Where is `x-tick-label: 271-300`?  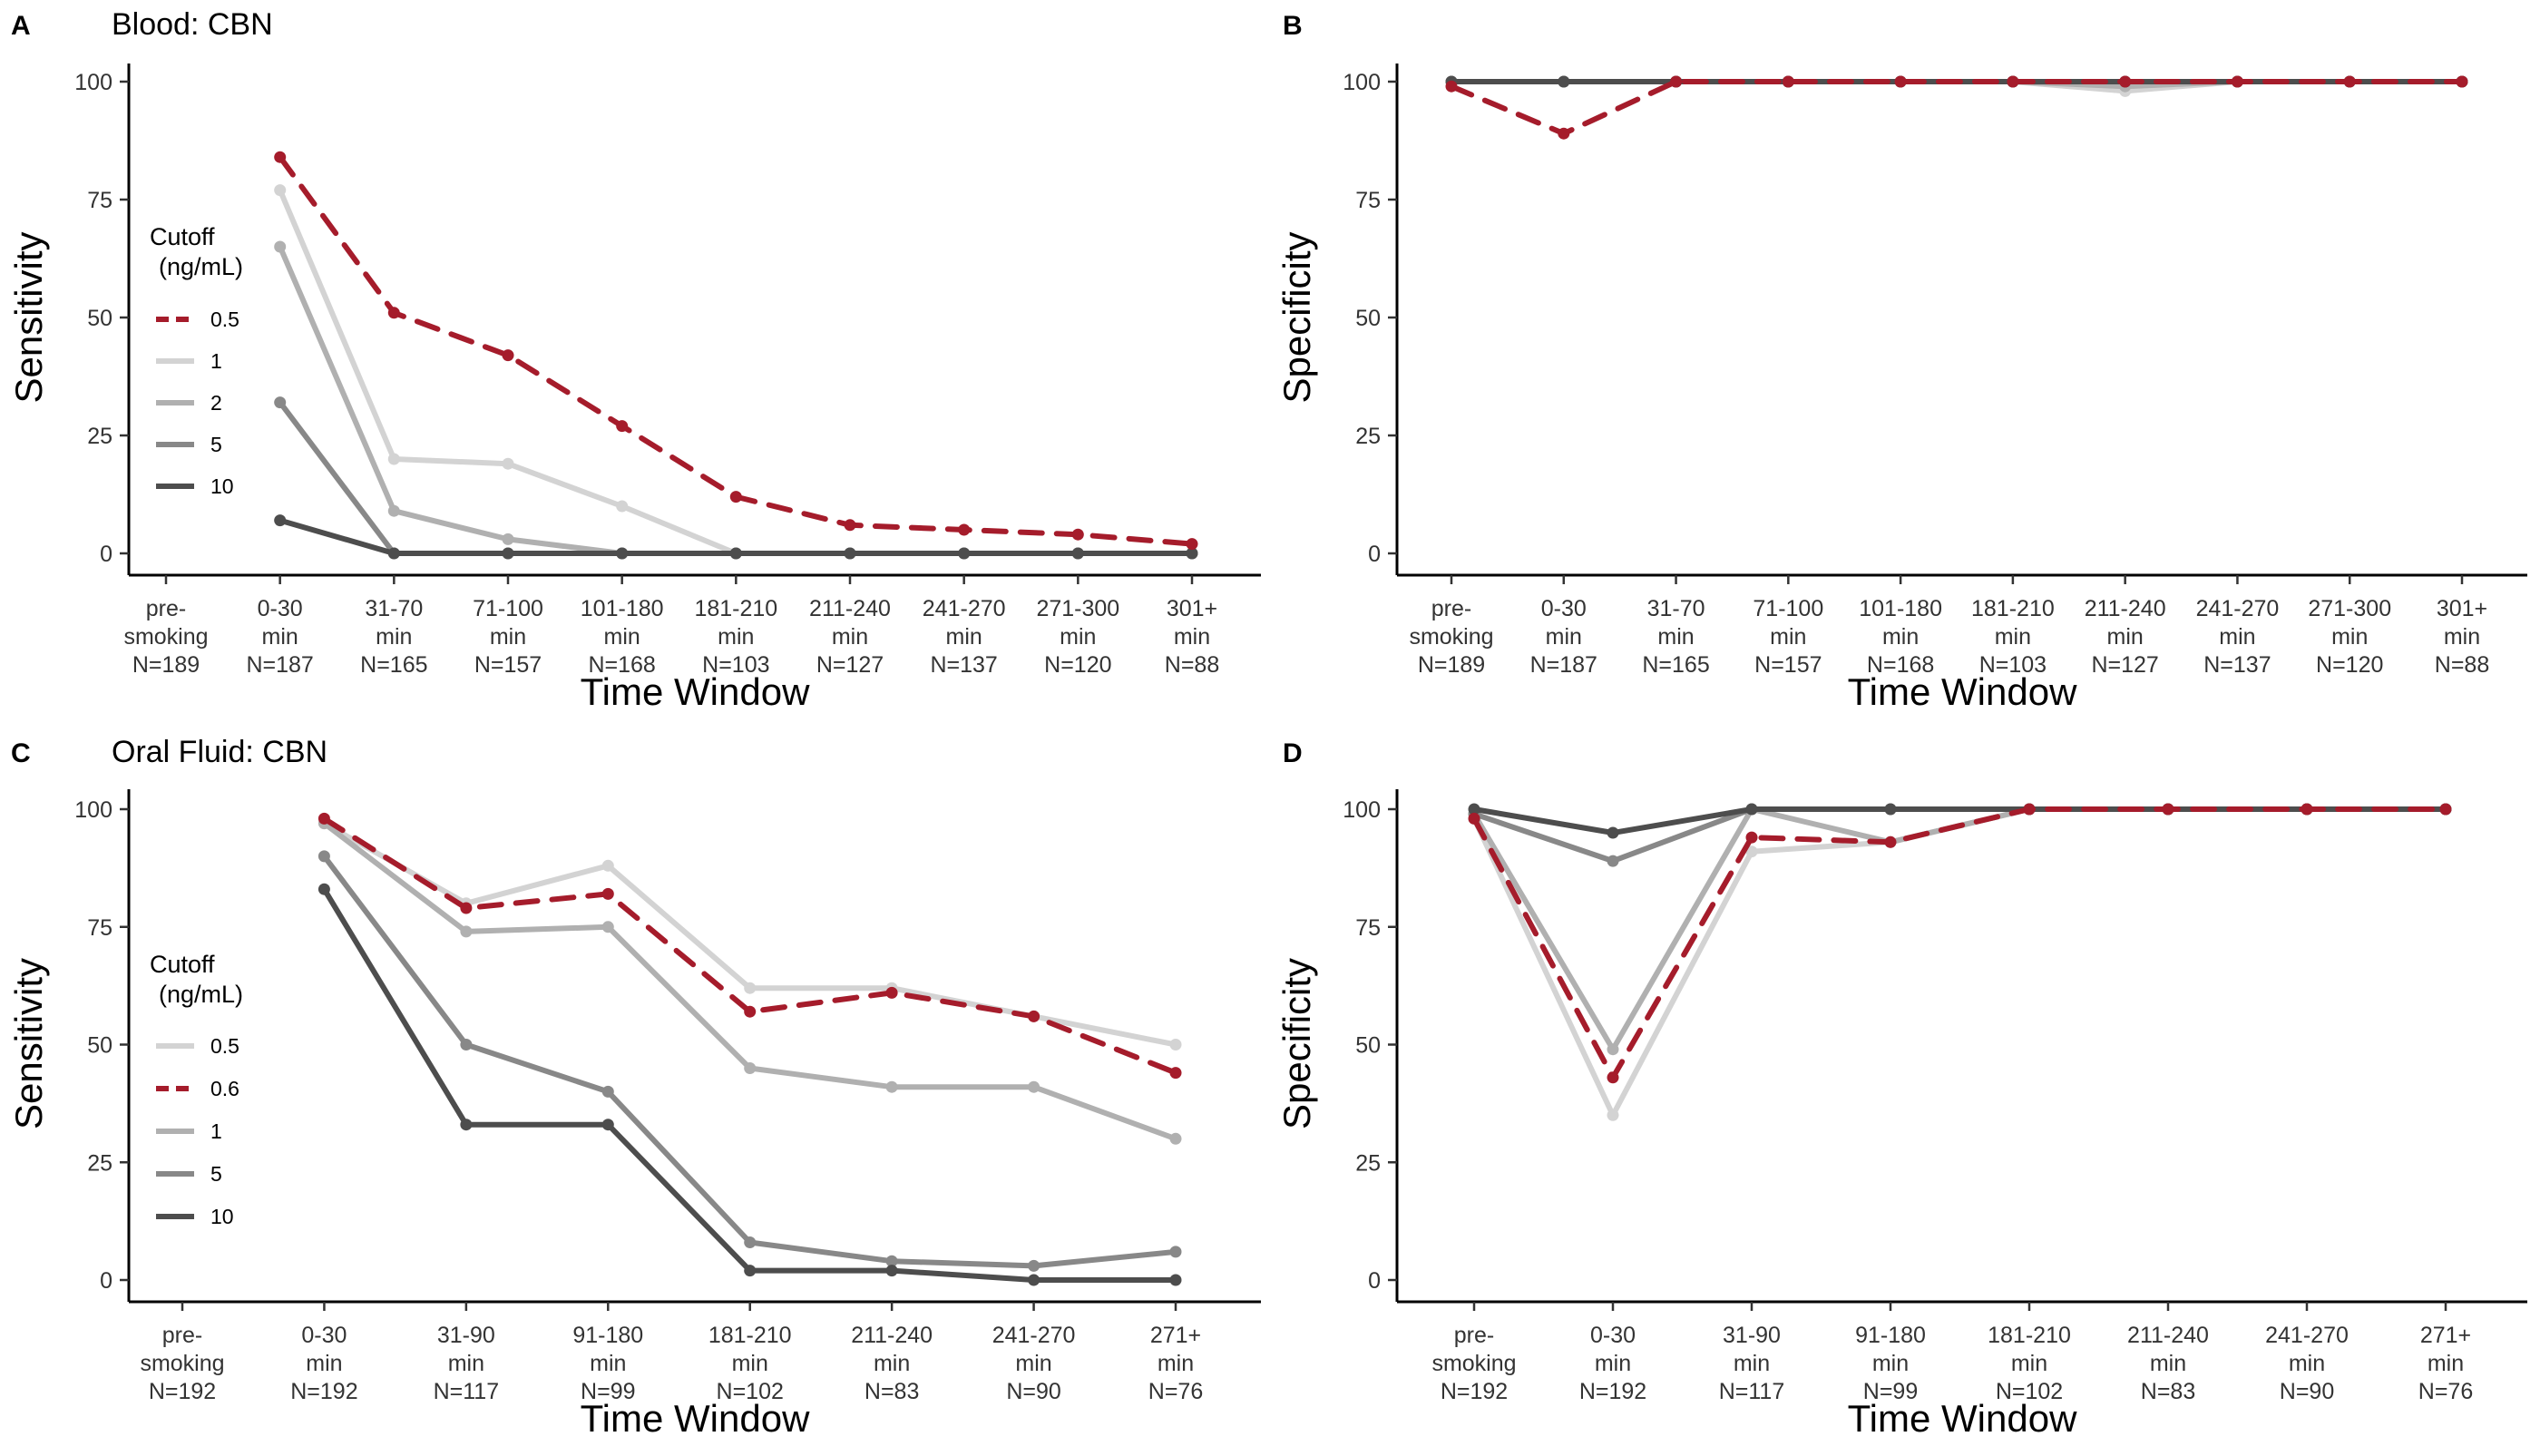
x-tick-label: 271-300 is located at coordinates (1077, 608).